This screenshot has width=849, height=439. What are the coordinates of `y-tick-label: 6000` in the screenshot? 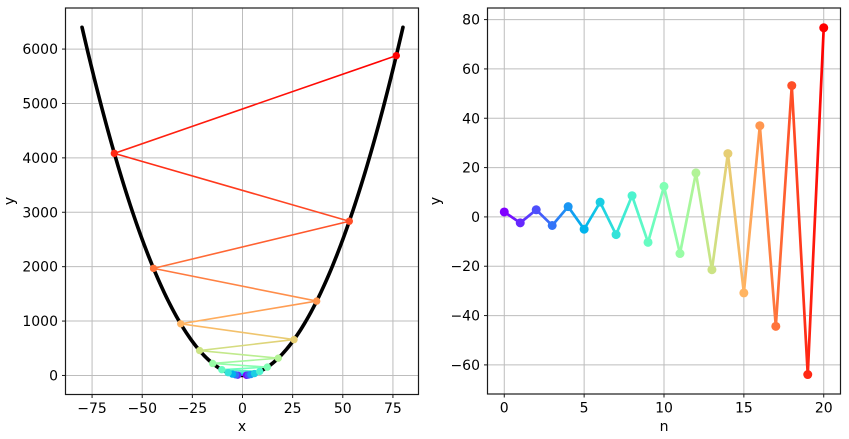 It's located at (40, 50).